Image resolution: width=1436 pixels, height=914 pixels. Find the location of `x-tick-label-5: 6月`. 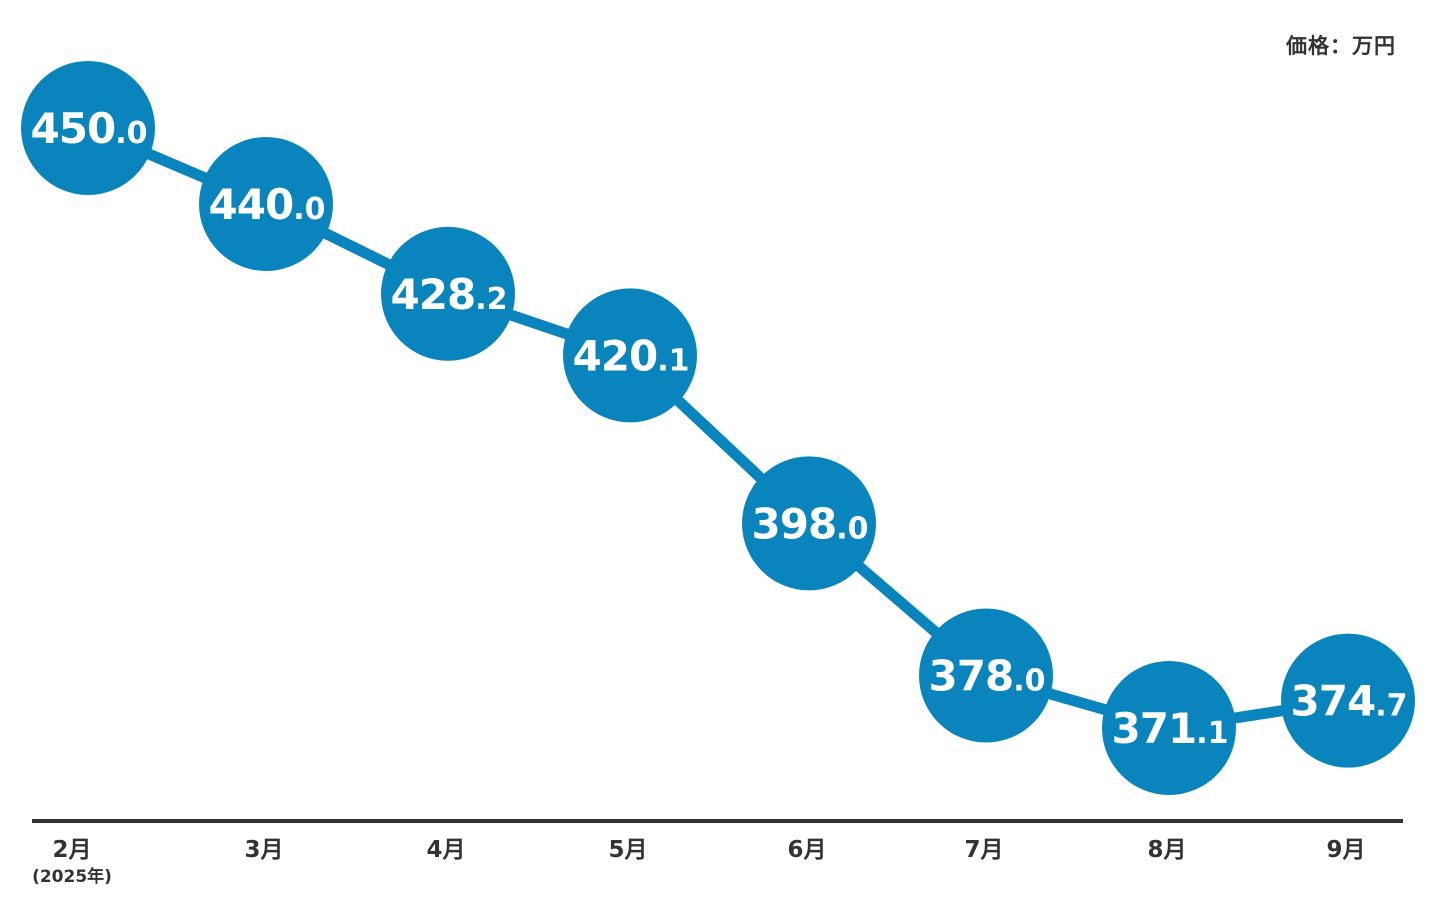

x-tick-label-5: 6月 is located at coordinates (806, 850).